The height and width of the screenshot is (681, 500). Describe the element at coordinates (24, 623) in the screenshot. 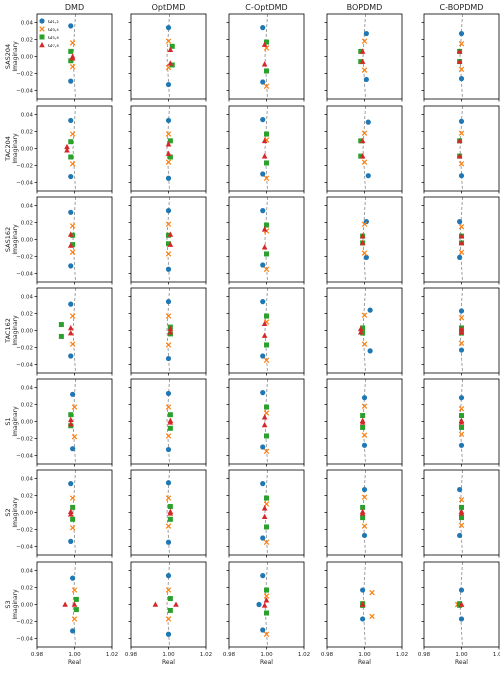

I see `y-tick-label: −0.02` at that location.